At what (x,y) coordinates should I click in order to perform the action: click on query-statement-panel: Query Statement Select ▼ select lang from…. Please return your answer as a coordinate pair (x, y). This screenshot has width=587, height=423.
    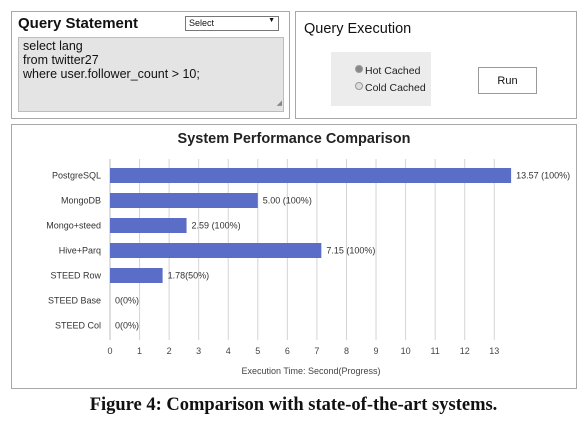
    Looking at the image, I should click on (150, 65).